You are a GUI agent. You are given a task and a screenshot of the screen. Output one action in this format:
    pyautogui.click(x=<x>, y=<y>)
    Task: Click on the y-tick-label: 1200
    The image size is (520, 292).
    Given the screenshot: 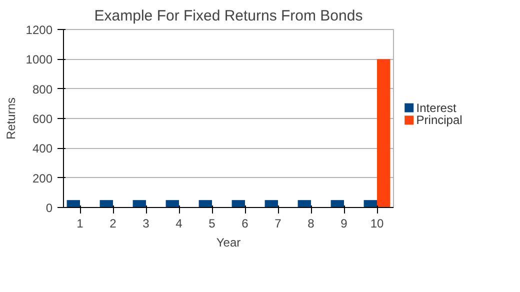 What is the action you would take?
    pyautogui.click(x=39, y=30)
    